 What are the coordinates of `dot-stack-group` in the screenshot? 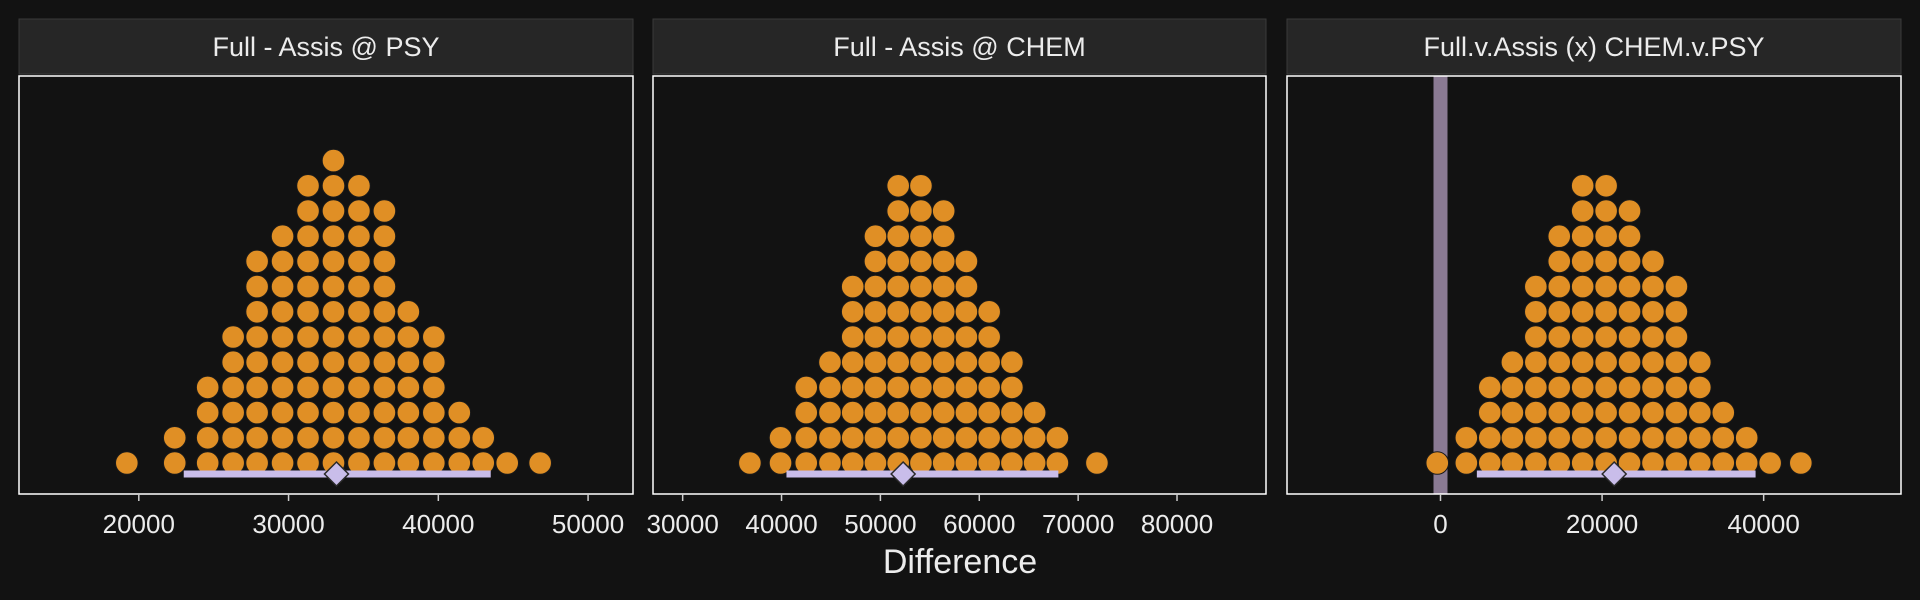 It's located at (923, 324).